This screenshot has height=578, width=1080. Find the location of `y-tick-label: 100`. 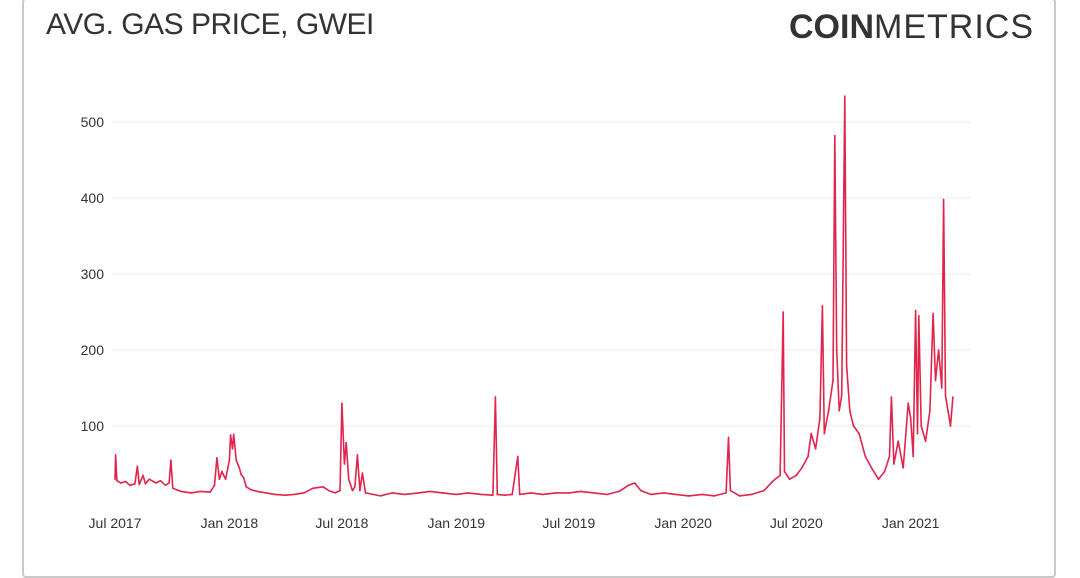

y-tick-label: 100 is located at coordinates (93, 426).